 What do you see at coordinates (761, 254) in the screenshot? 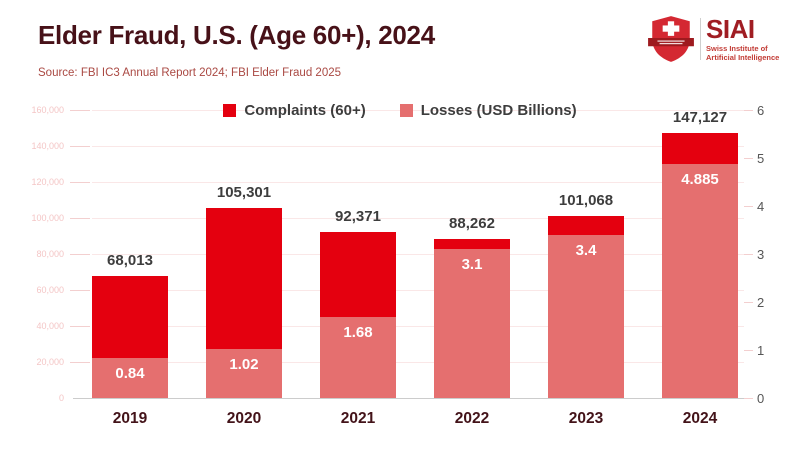
I see `right-axis-label: 3` at bounding box center [761, 254].